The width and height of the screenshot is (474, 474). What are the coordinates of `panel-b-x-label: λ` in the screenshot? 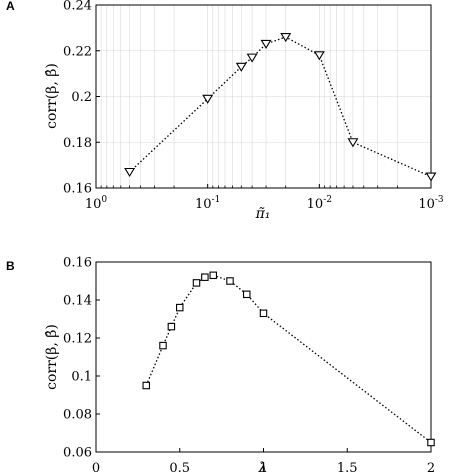 It's located at (263, 467).